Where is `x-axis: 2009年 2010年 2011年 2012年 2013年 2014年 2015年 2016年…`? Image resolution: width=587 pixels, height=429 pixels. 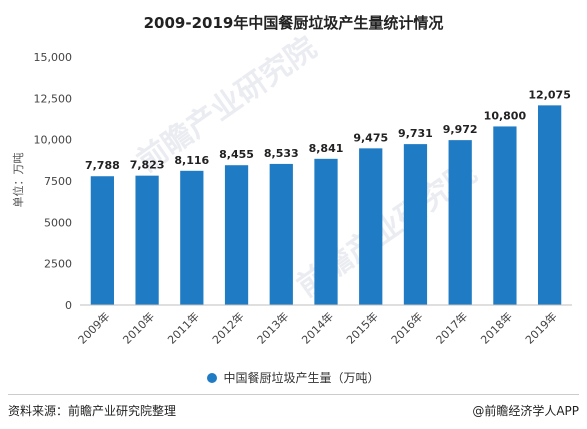 x-axis: 2009年 2010年 2011年 2012年 2013年 2014年 2015年 2016年… is located at coordinates (317, 327).